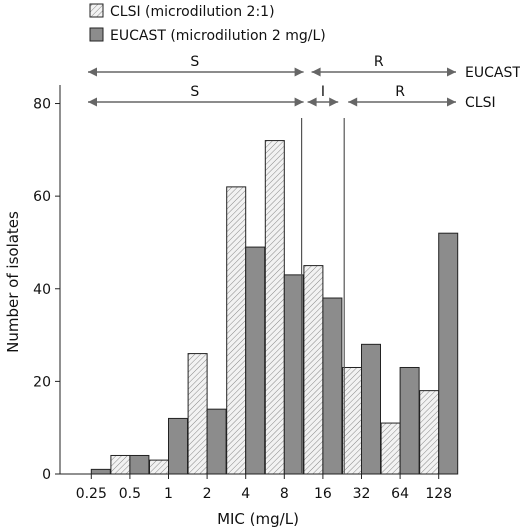  What do you see at coordinates (402, 102) in the screenshot?
I see `clsi-arrow-r` at bounding box center [402, 102].